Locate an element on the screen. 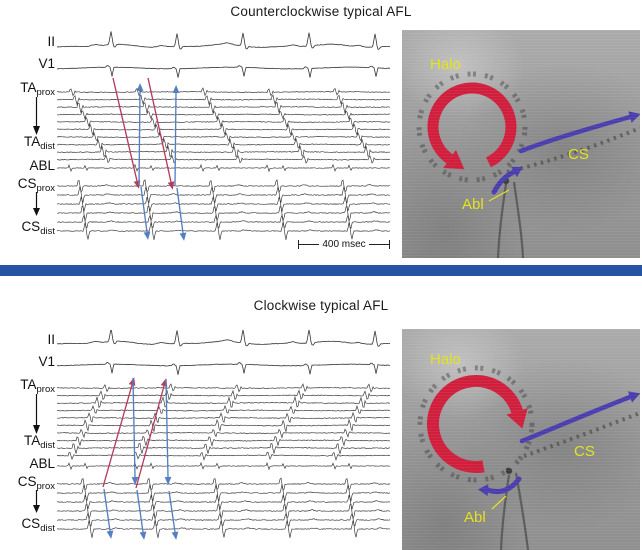 This screenshot has height=550, width=642. fluoro-image: Halo CS Abl is located at coordinates (521, 439).